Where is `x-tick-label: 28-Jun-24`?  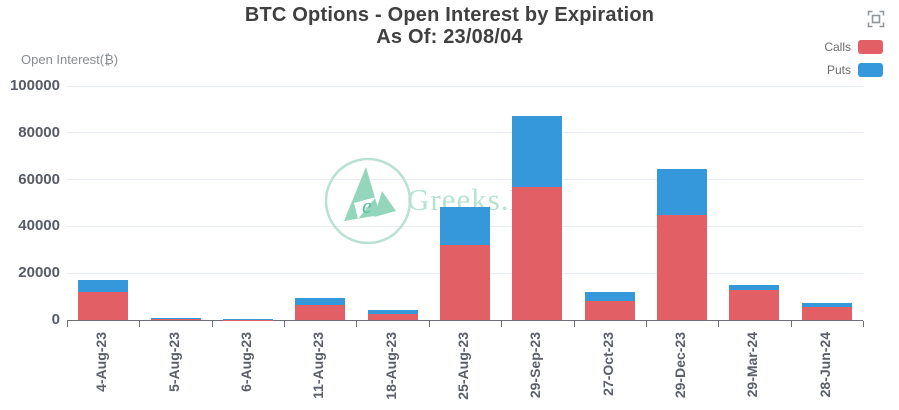 x-tick-label: 28-Jun-24 is located at coordinates (824, 365).